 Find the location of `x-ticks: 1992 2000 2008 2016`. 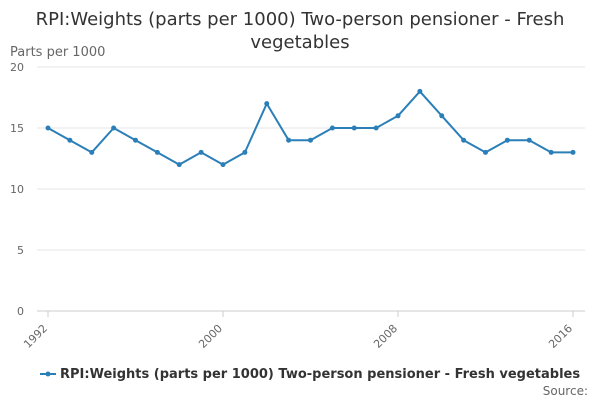

x-ticks: 1992 2000 2008 2016 is located at coordinates (298, 331).